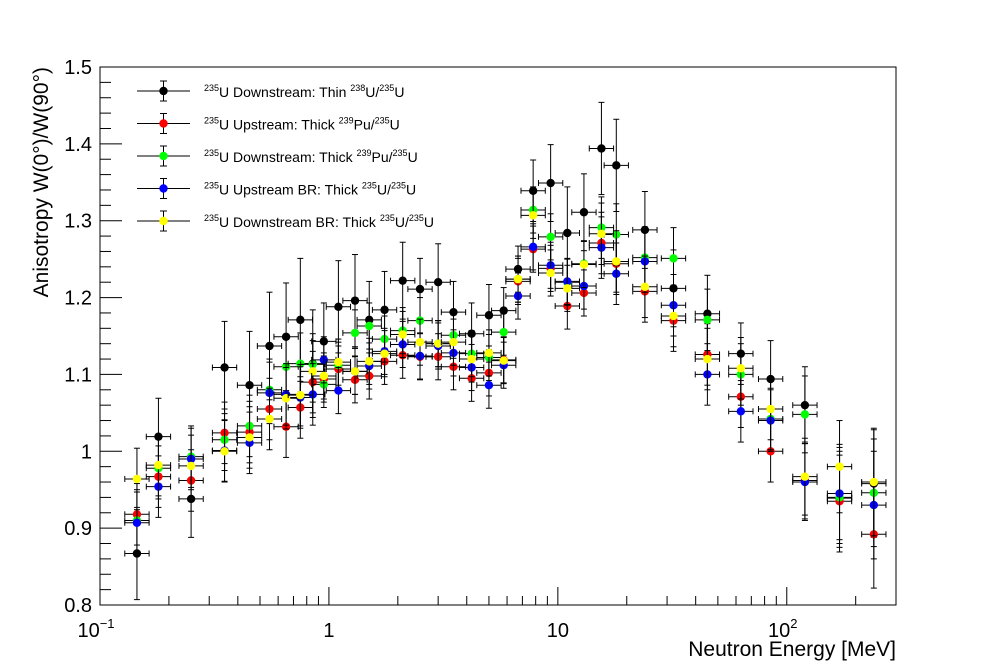 Image resolution: width=996 pixels, height=672 pixels. I want to click on legend-text-part: U Upstream BR: Thick, so click(290, 190).